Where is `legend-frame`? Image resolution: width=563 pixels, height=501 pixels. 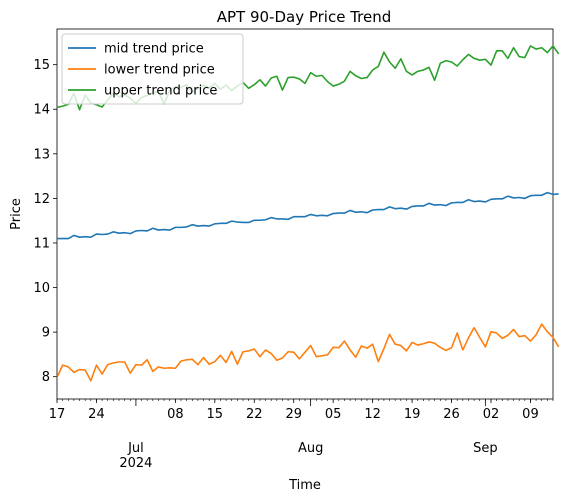
legend-frame is located at coordinates (152, 69).